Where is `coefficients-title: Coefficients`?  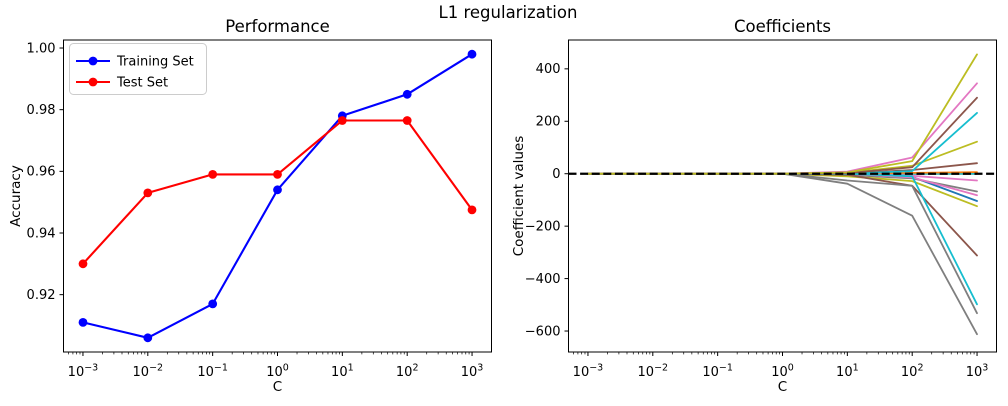 coefficients-title: Coefficients is located at coordinates (782, 26).